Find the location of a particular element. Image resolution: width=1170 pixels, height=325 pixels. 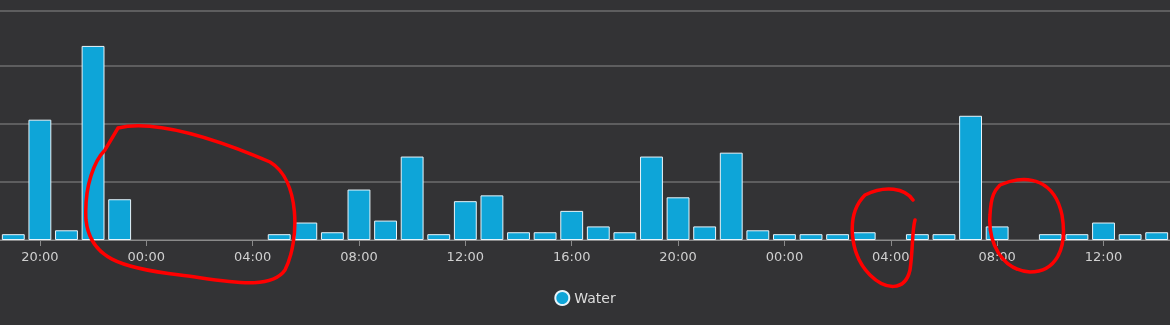

x-tick-label: 08:00 is located at coordinates (359, 256).